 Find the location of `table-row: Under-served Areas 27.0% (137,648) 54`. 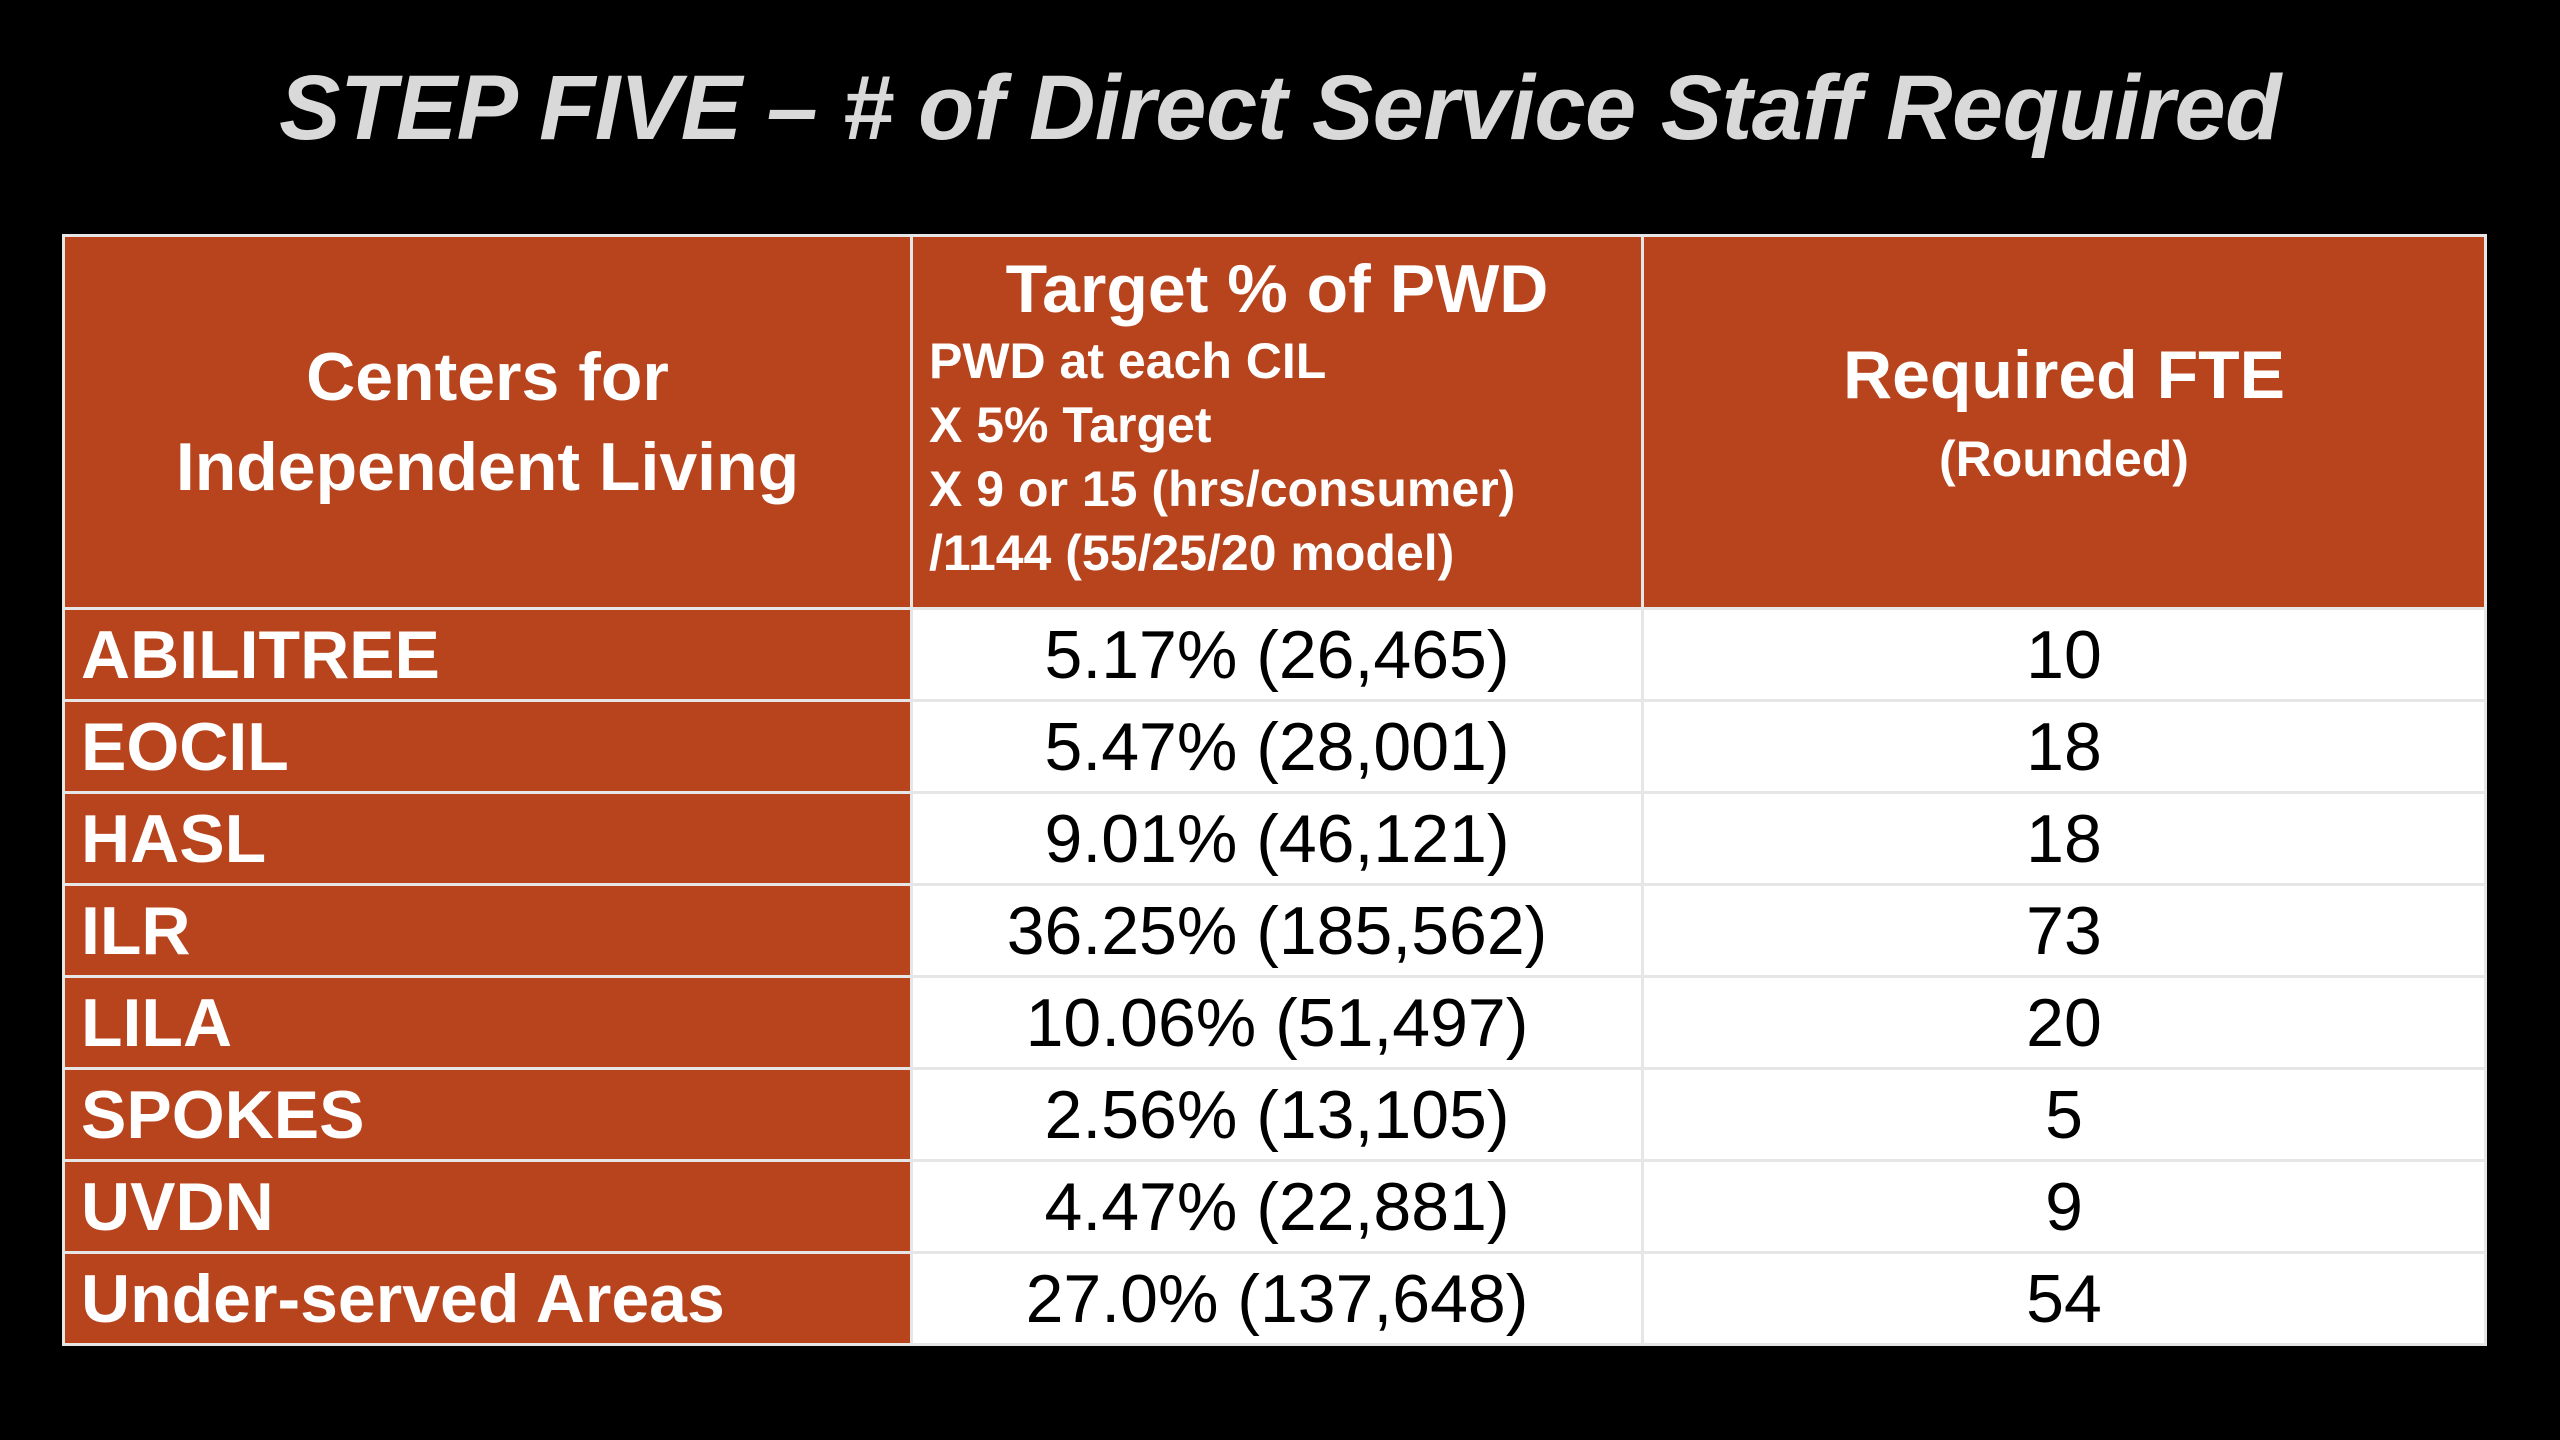

table-row: Under-served Areas 27.0% (137,648) 54 is located at coordinates (1274, 1299).